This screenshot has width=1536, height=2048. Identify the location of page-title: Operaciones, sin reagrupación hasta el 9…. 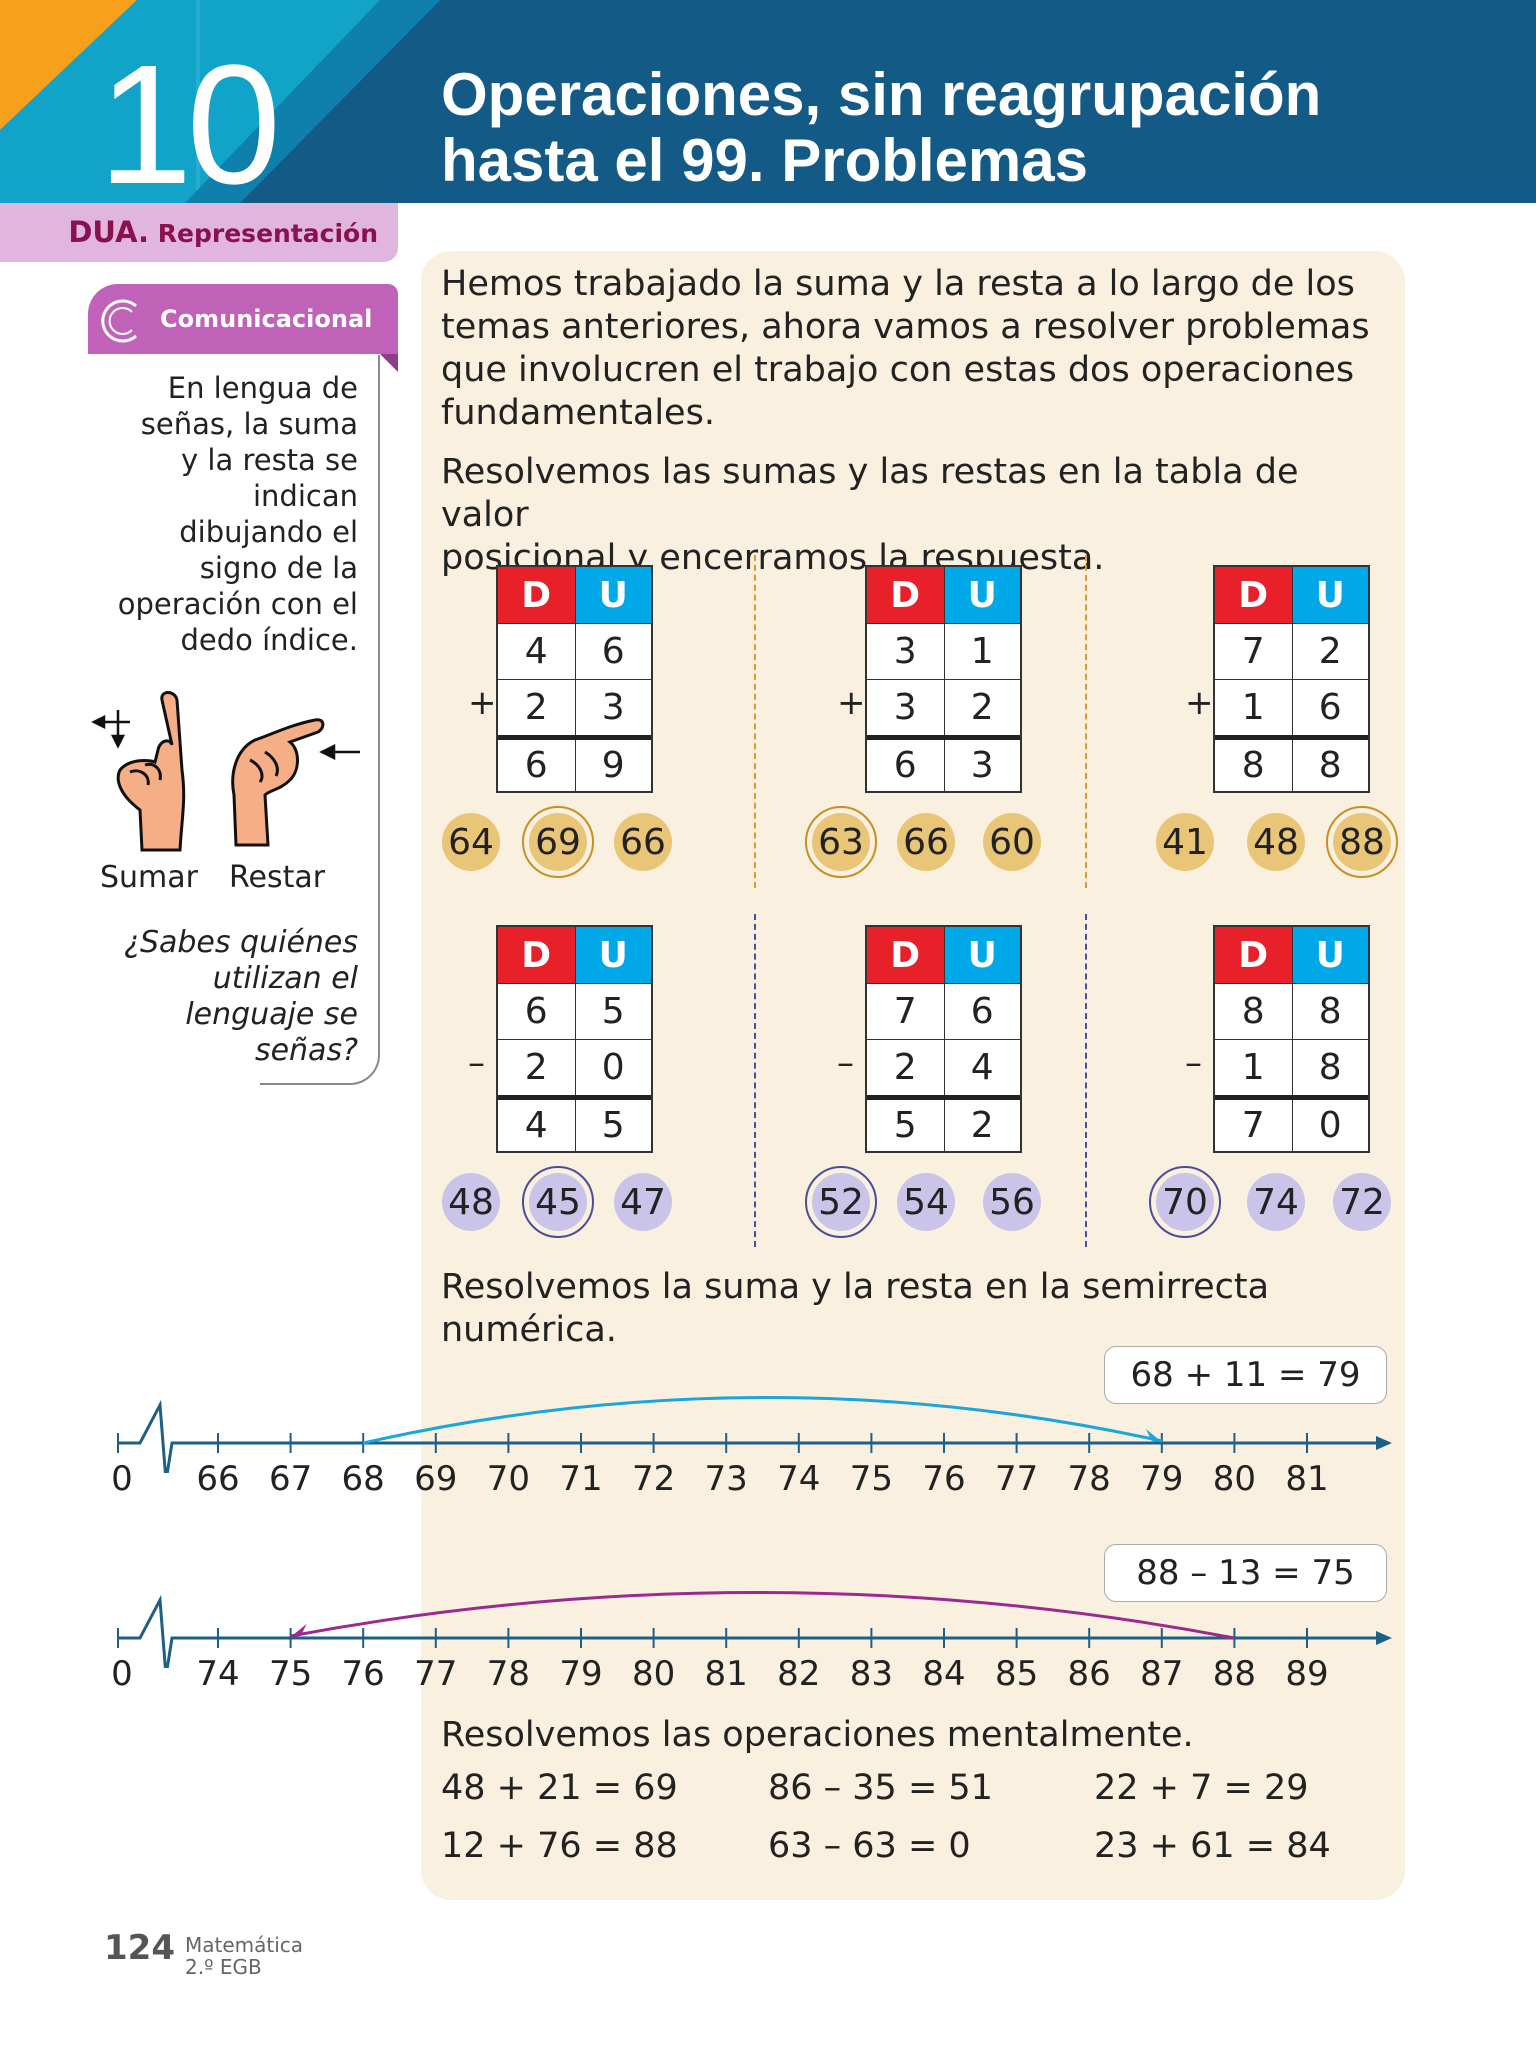
(881, 128).